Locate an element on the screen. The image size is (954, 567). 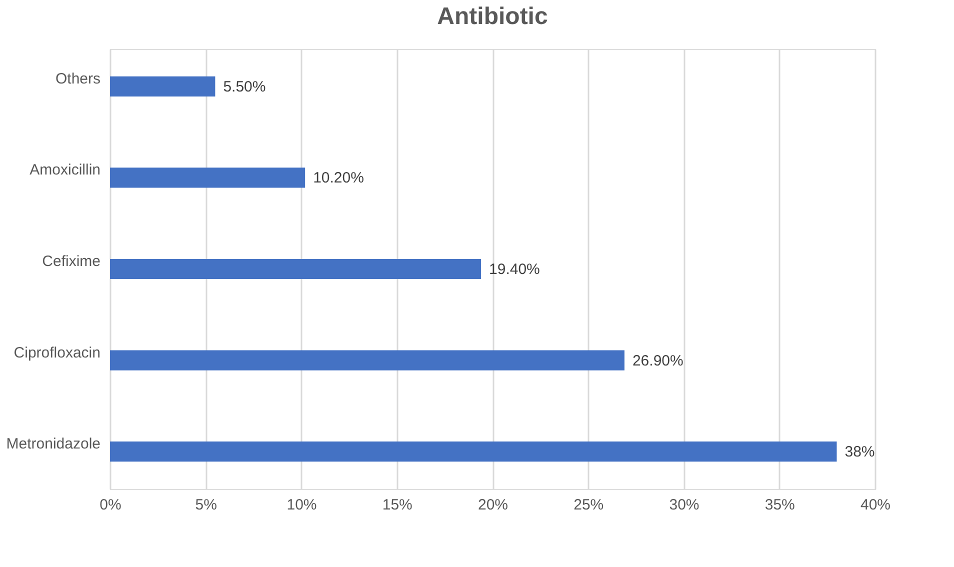
x-tick-label: 40% is located at coordinates (875, 505).